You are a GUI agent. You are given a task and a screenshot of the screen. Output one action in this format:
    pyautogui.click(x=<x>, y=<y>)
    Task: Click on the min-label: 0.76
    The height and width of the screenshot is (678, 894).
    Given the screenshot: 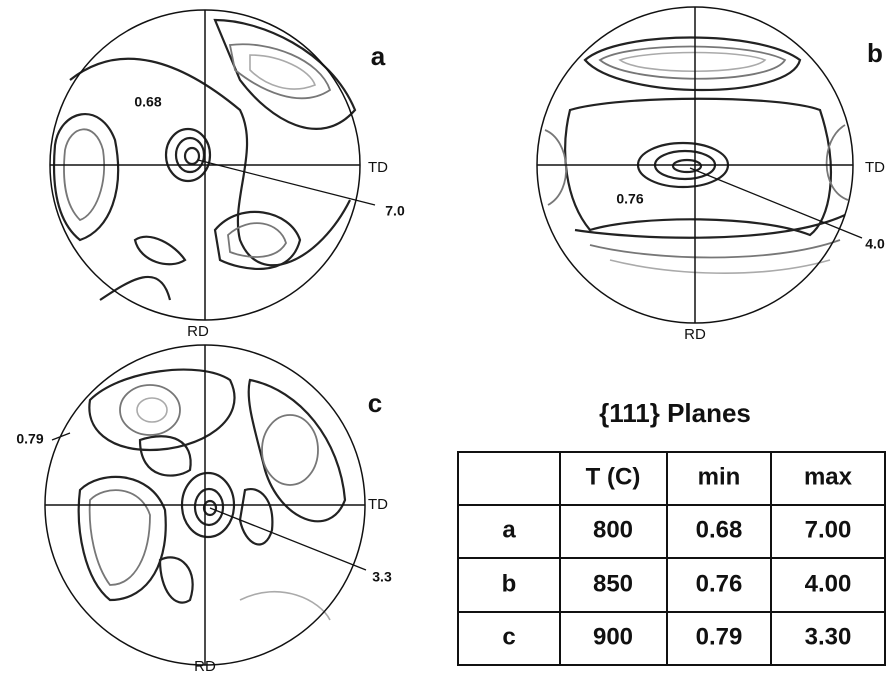 What is the action you would take?
    pyautogui.click(x=629, y=199)
    